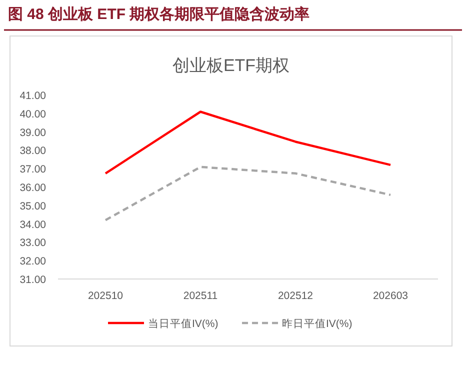  What do you see at coordinates (33, 243) in the screenshot?
I see `y-tick-label: 33.00` at bounding box center [33, 243].